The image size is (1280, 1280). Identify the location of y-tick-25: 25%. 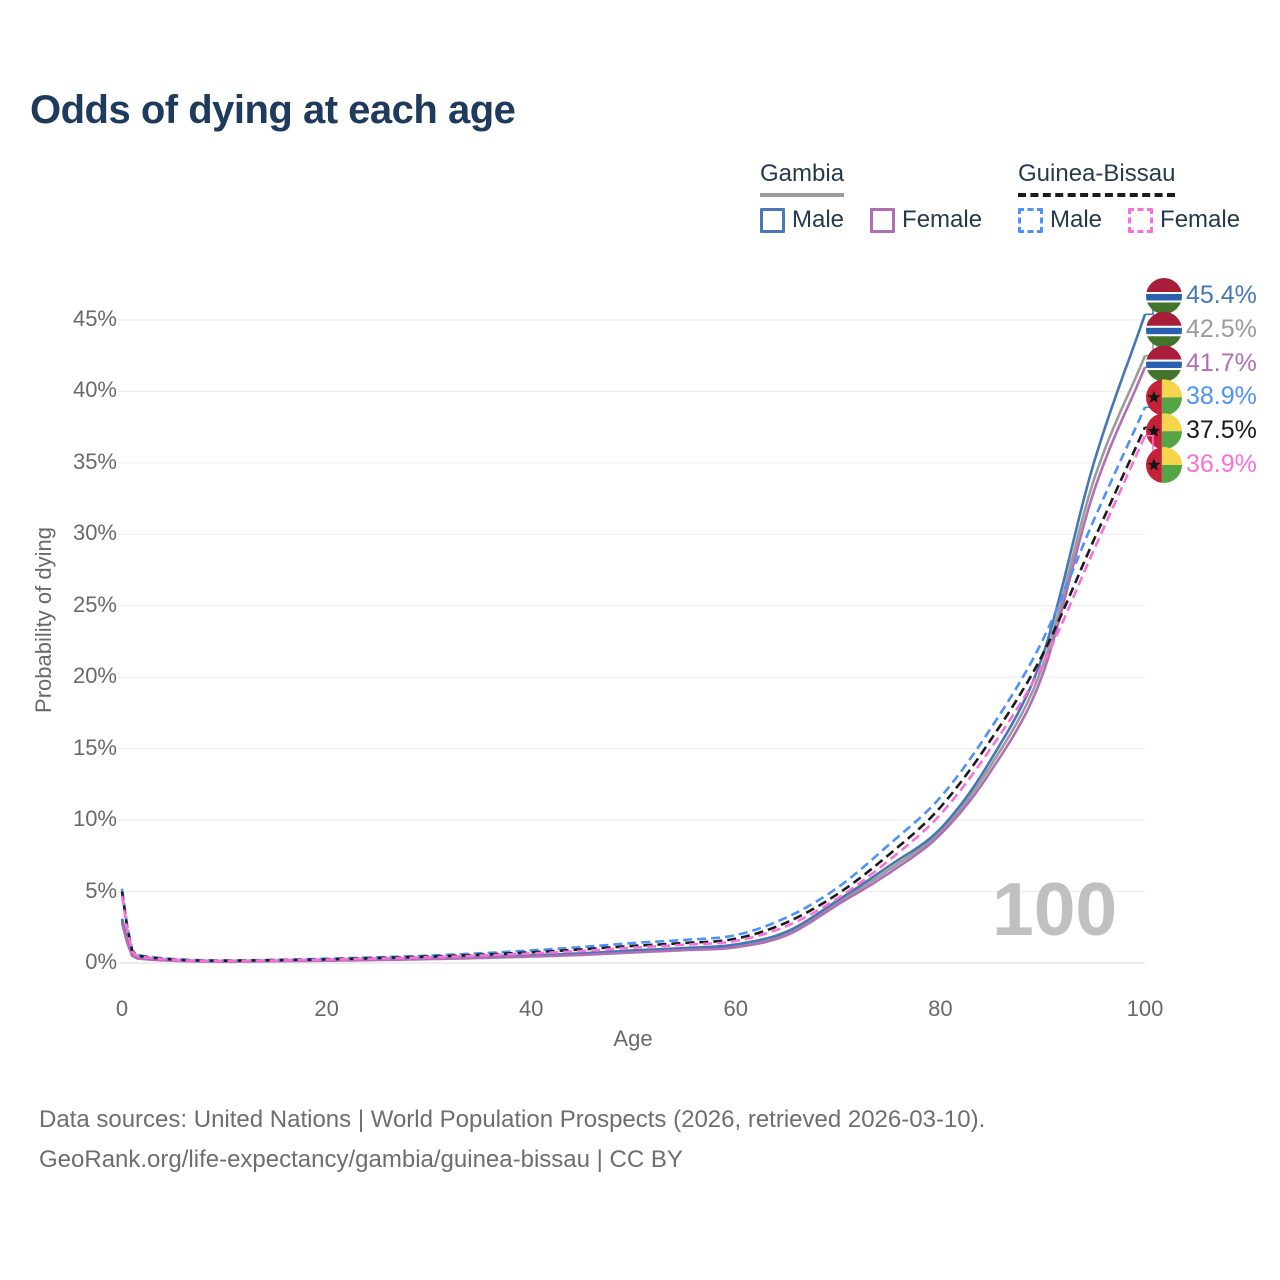
(94, 604).